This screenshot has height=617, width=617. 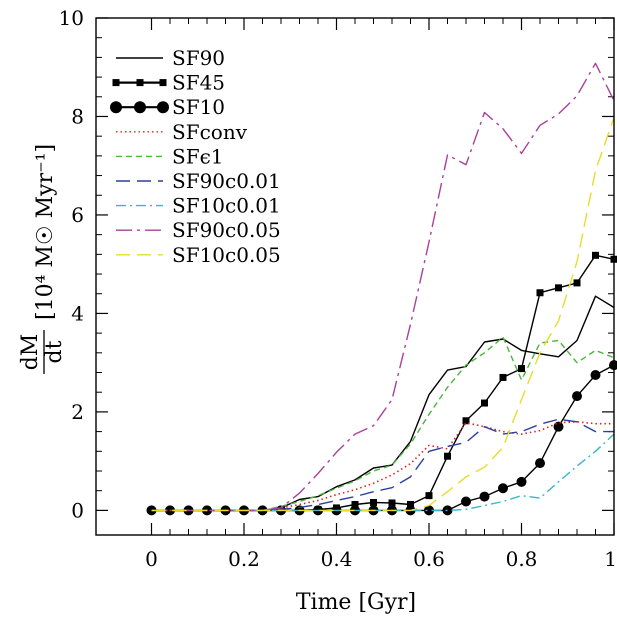 I want to click on legend-label-SFconv: SFconv, so click(x=210, y=132).